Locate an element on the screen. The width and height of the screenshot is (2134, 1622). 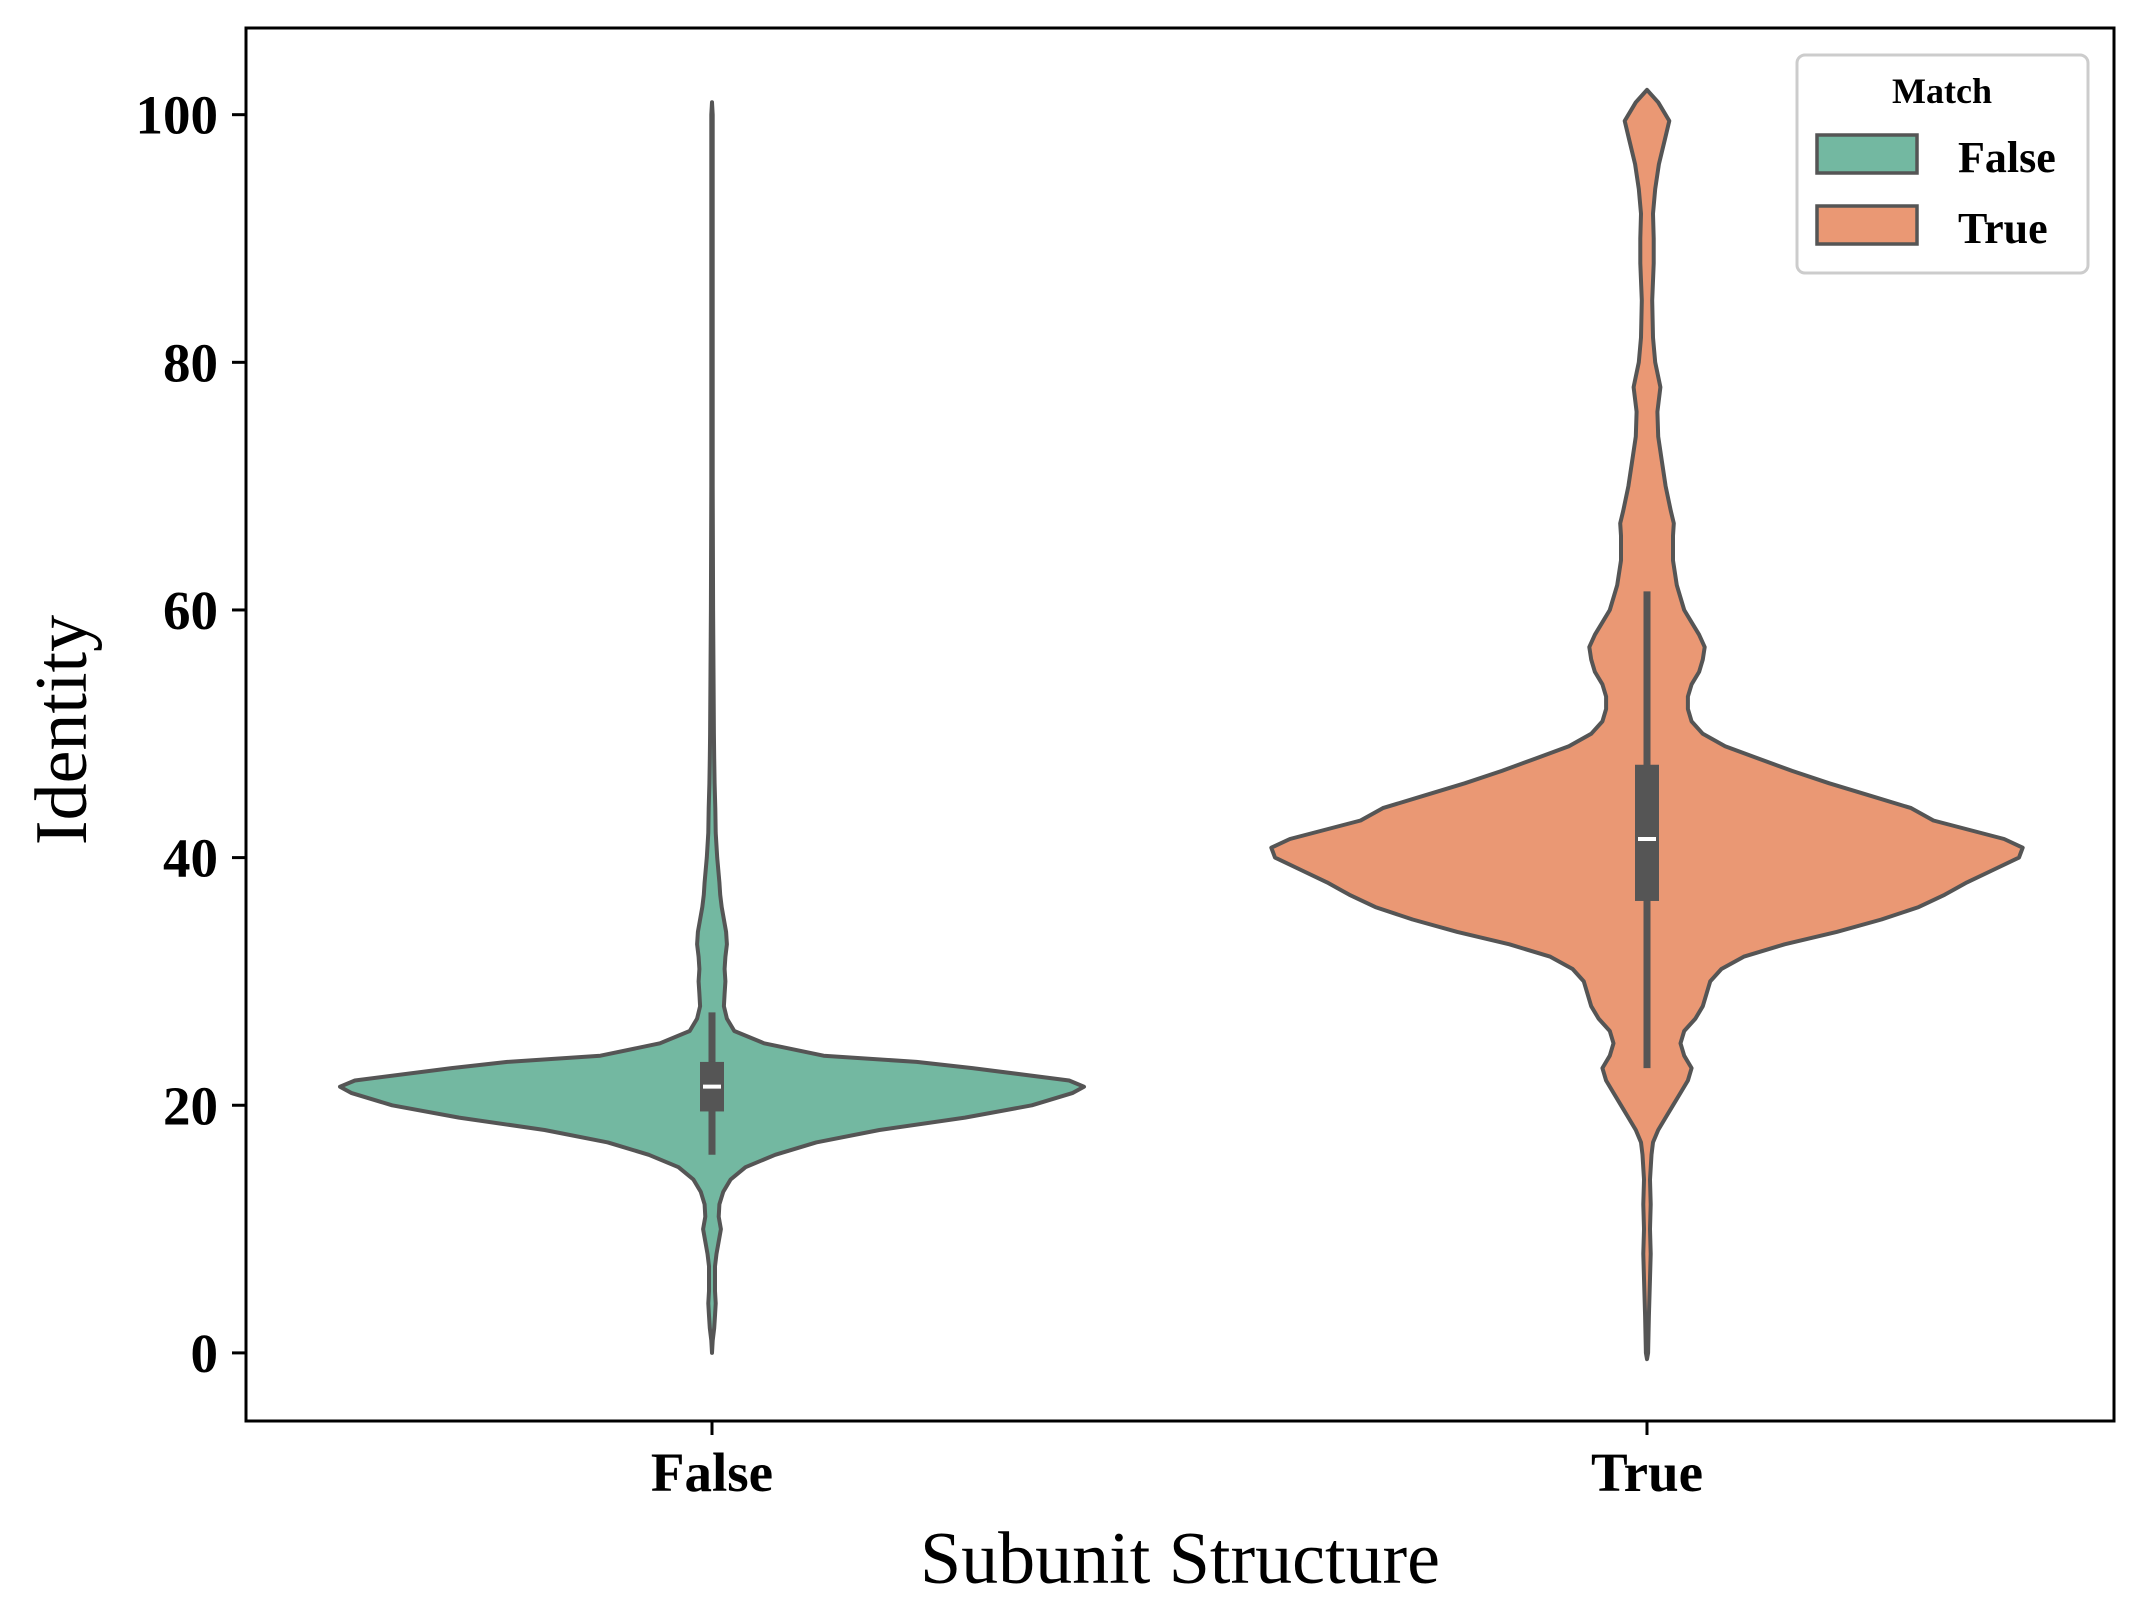
legend-label-true: True is located at coordinates (2003, 228).